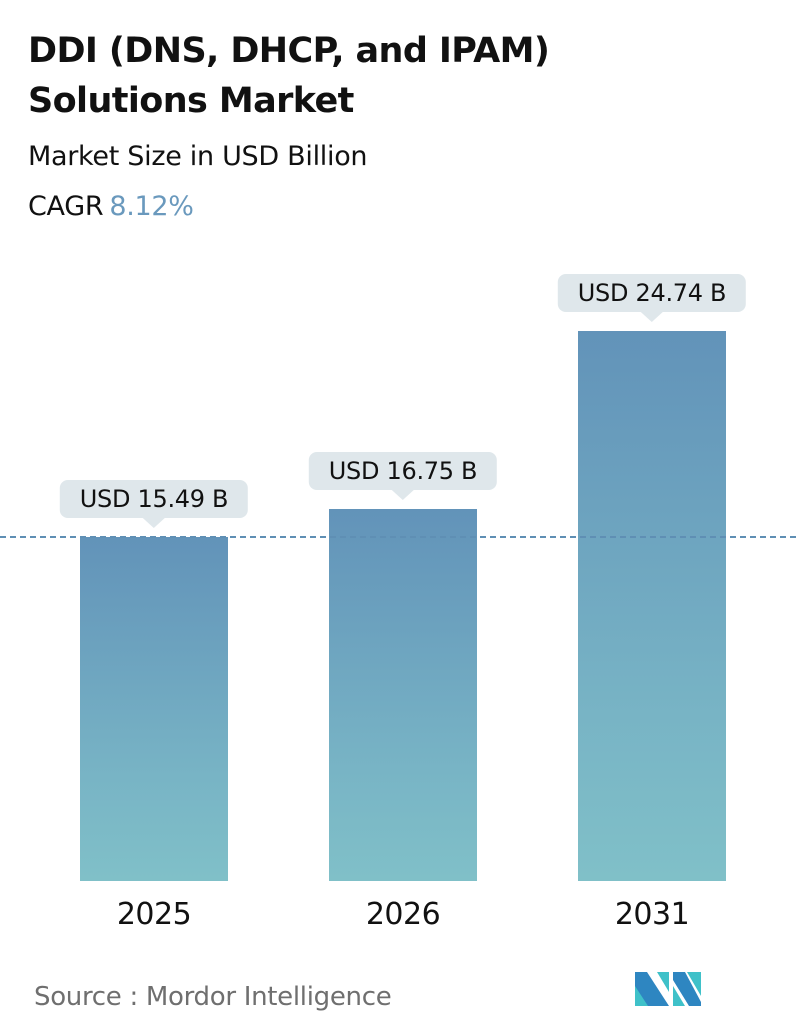 The width and height of the screenshot is (796, 1034). Describe the element at coordinates (154, 504) in the screenshot. I see `data-label-2025: USD 15.49 B` at that location.